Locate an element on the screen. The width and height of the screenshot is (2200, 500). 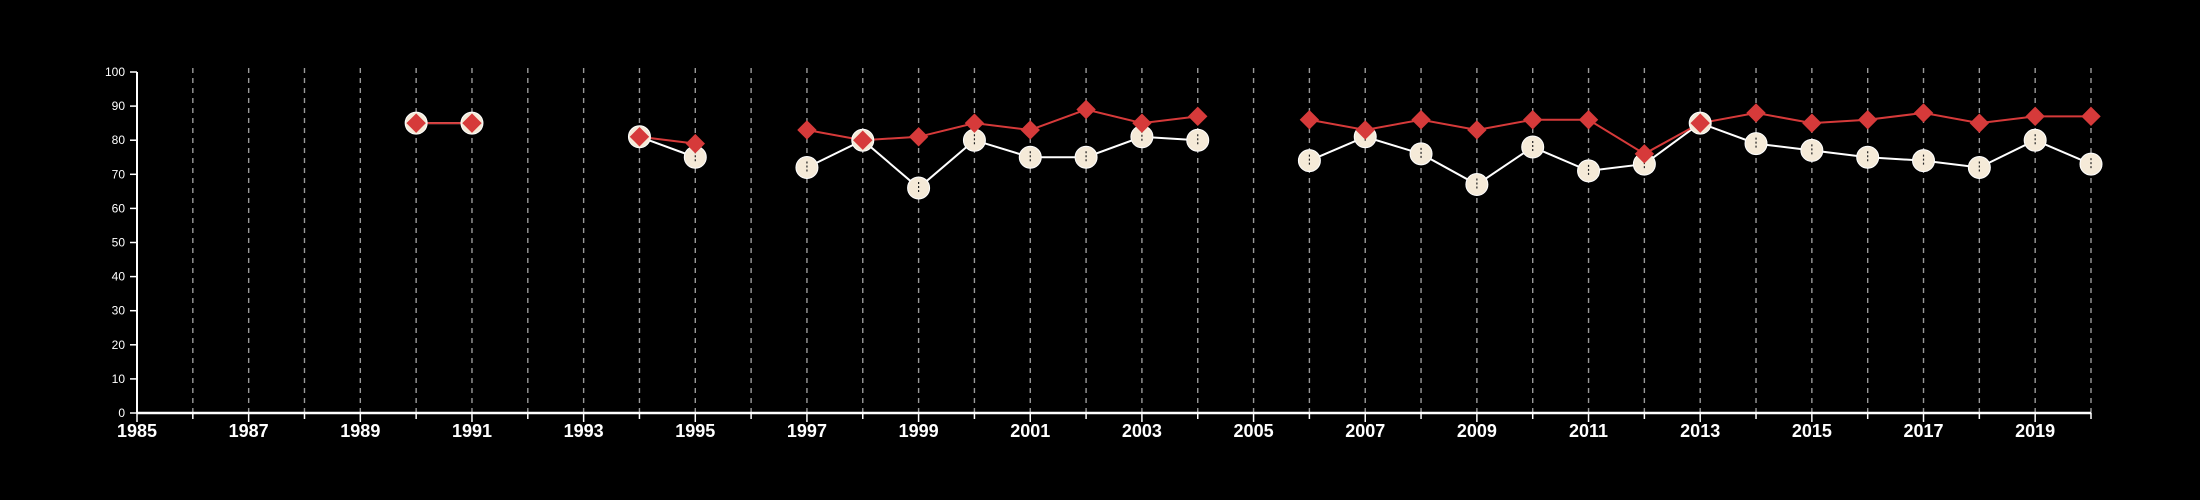
y-tick-label: 40 is located at coordinates (119, 277).